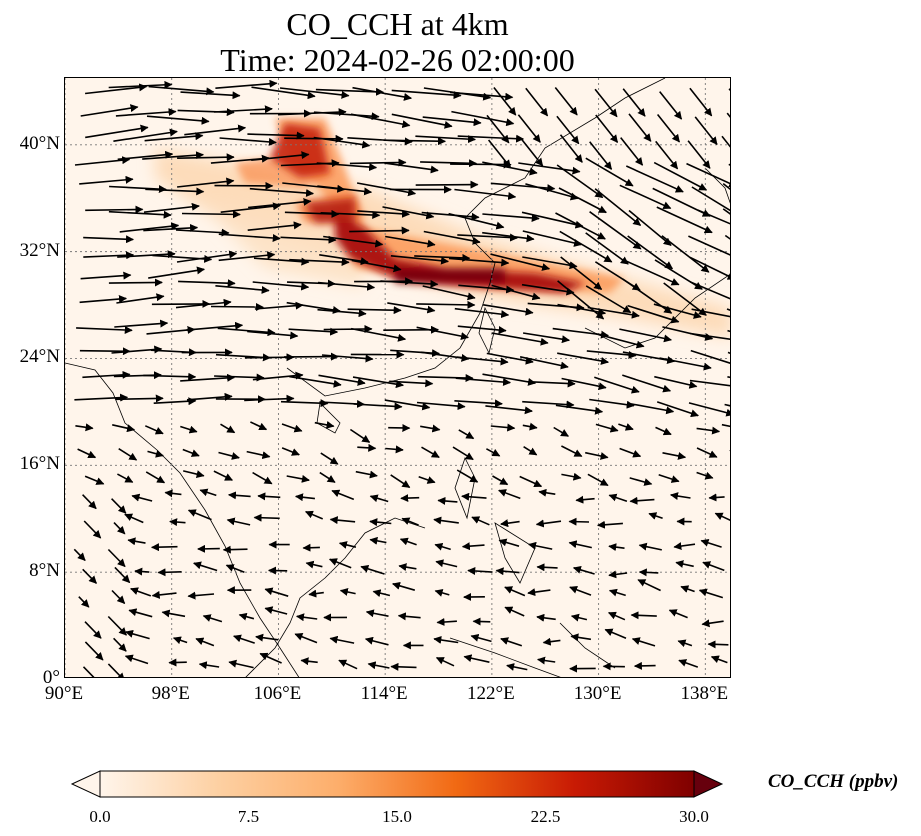 This screenshot has width=921, height=836. What do you see at coordinates (704, 693) in the screenshot?
I see `lon-tick-label: 138°E` at bounding box center [704, 693].